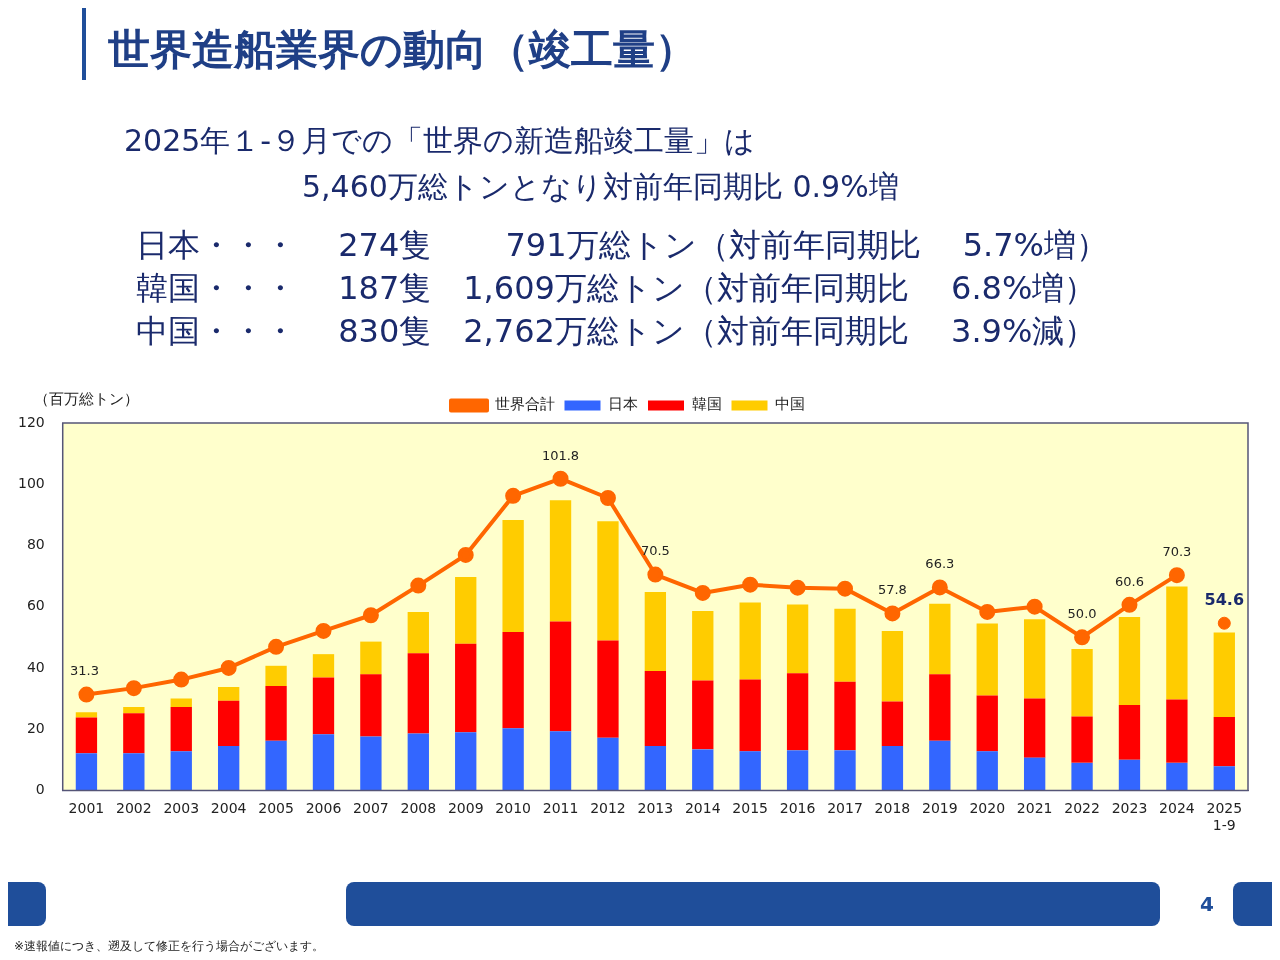  Describe the element at coordinates (1129, 808) in the screenshot. I see `x-tick-label: 2023` at that location.